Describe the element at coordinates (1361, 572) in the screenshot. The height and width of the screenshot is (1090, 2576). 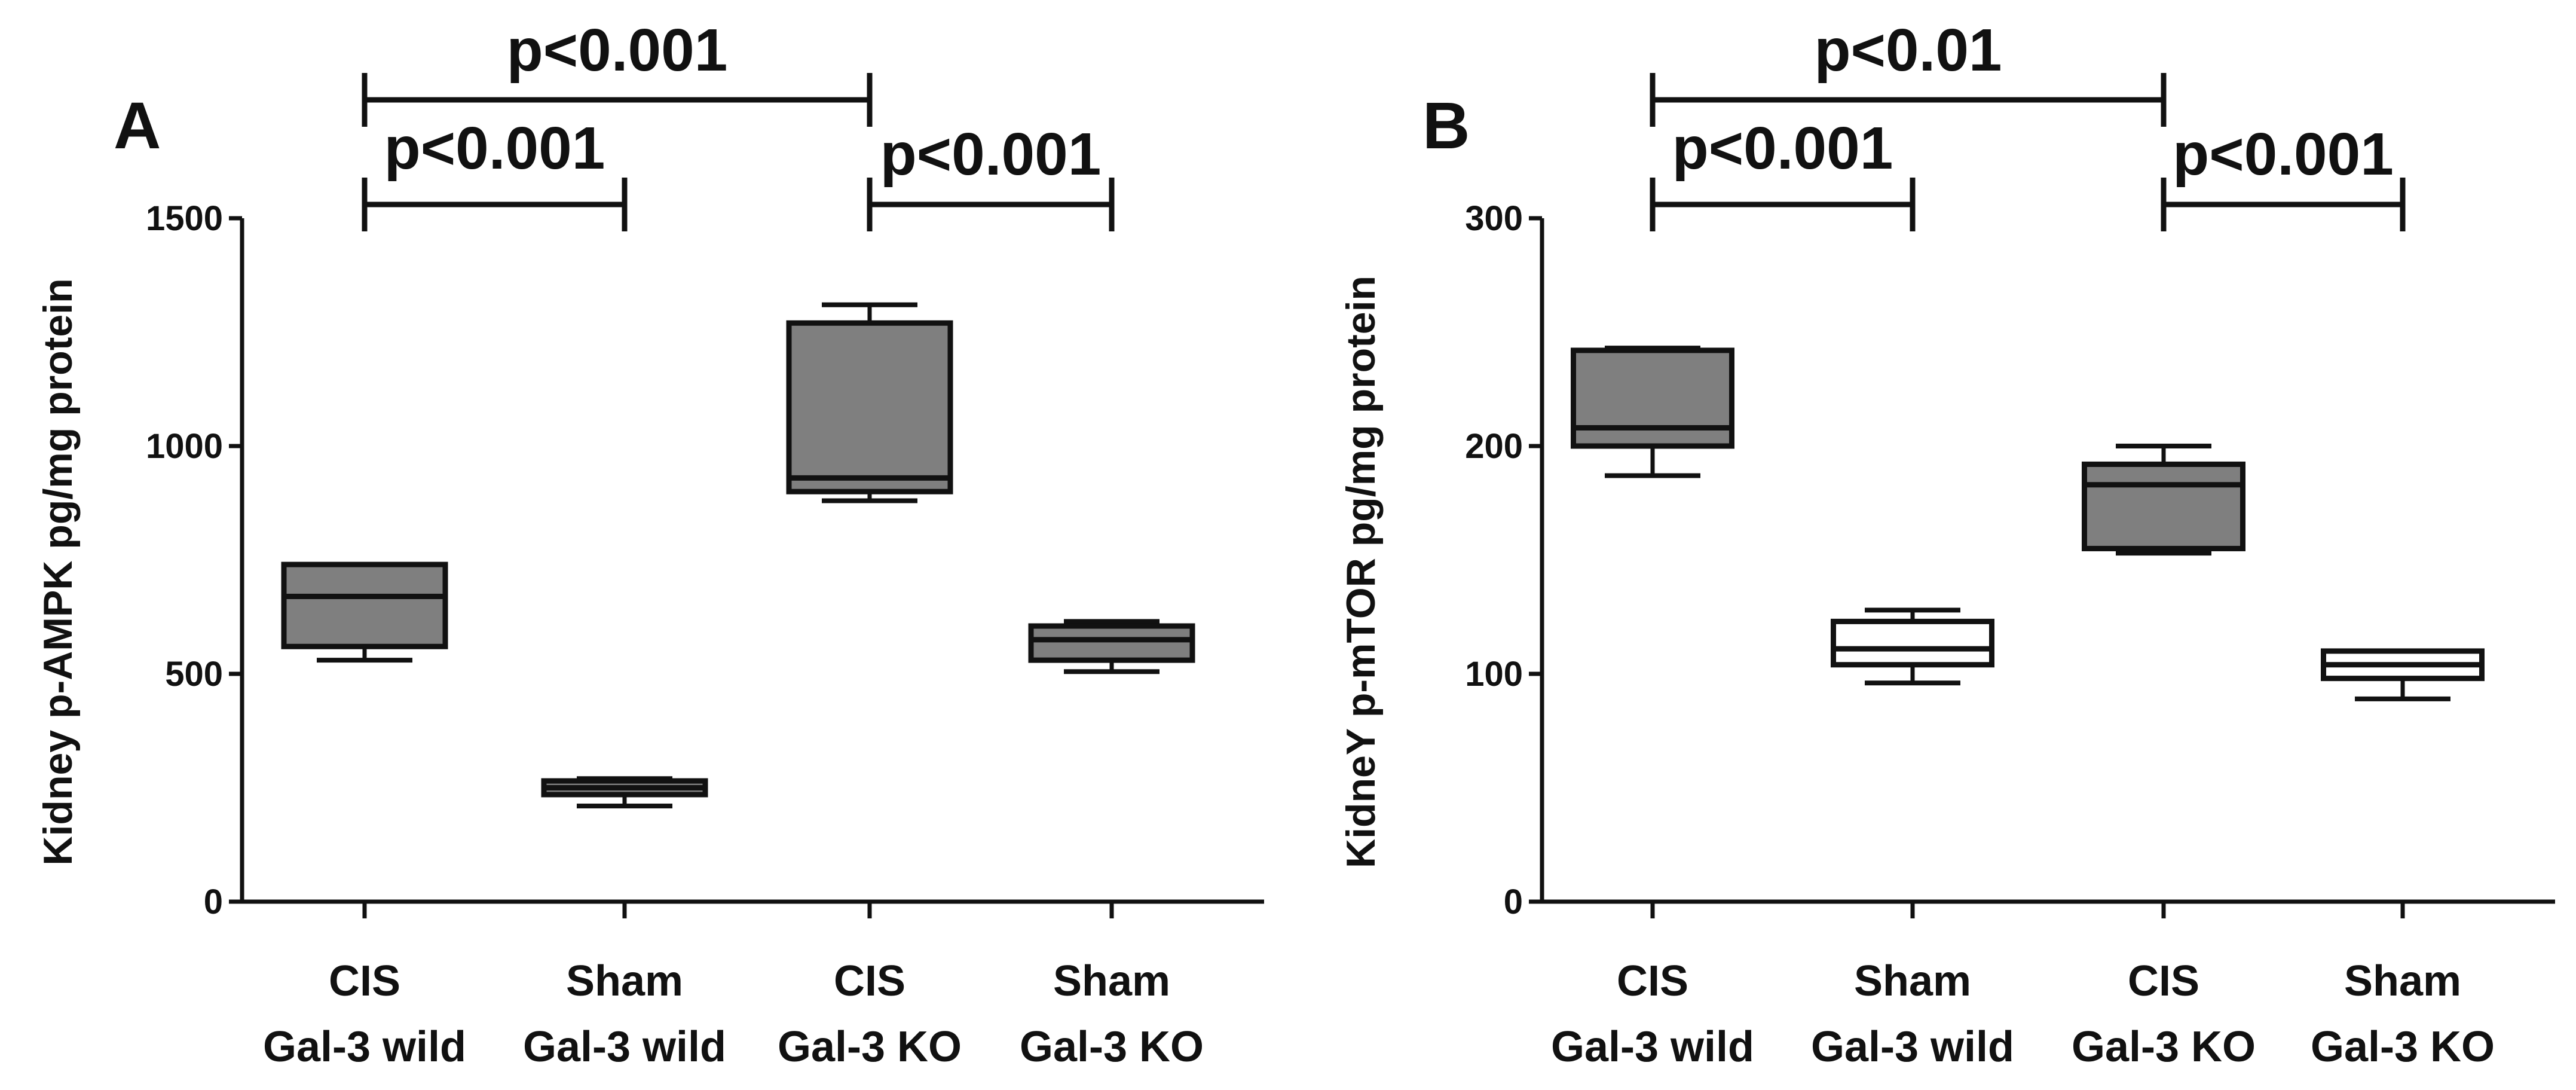
I see `y-axis-title: KidneY p-mTOR pg/mg protein` at that location.